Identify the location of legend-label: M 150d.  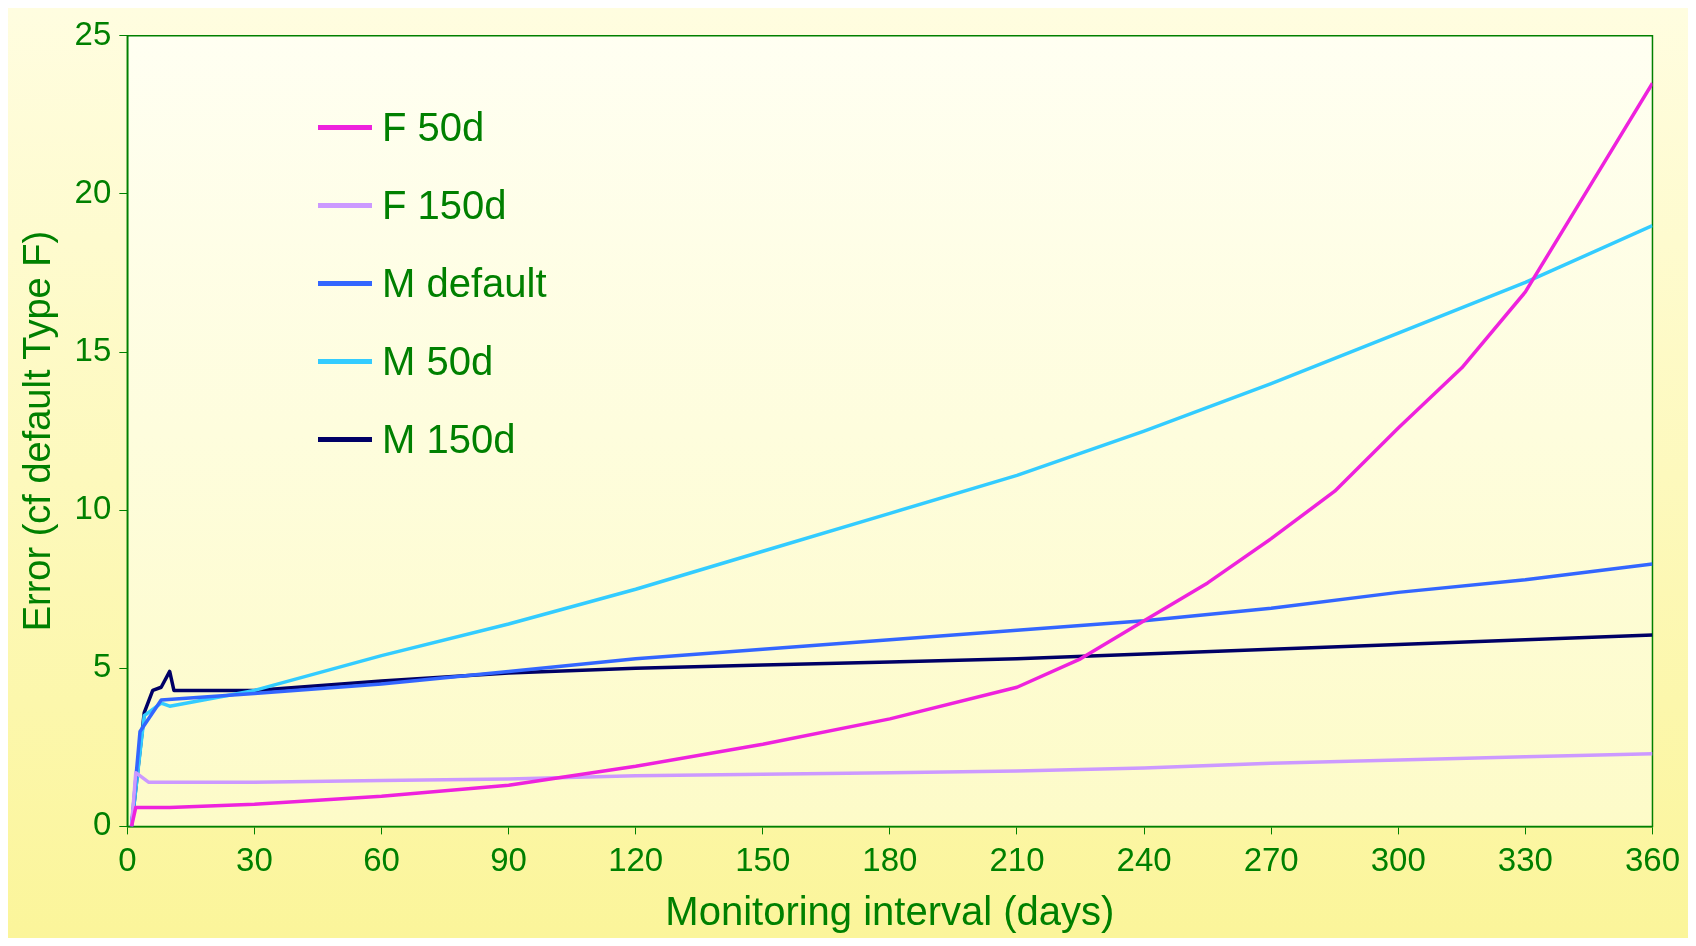
(449, 439).